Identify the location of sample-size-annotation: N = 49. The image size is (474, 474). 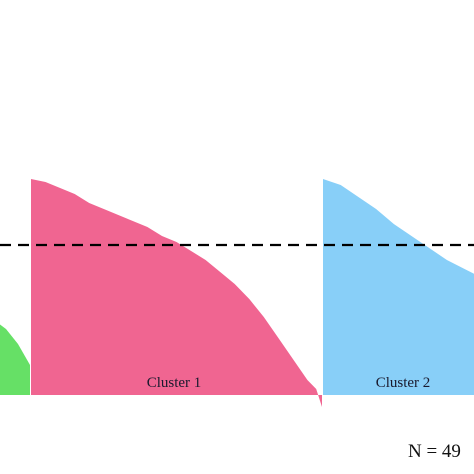
(434, 451).